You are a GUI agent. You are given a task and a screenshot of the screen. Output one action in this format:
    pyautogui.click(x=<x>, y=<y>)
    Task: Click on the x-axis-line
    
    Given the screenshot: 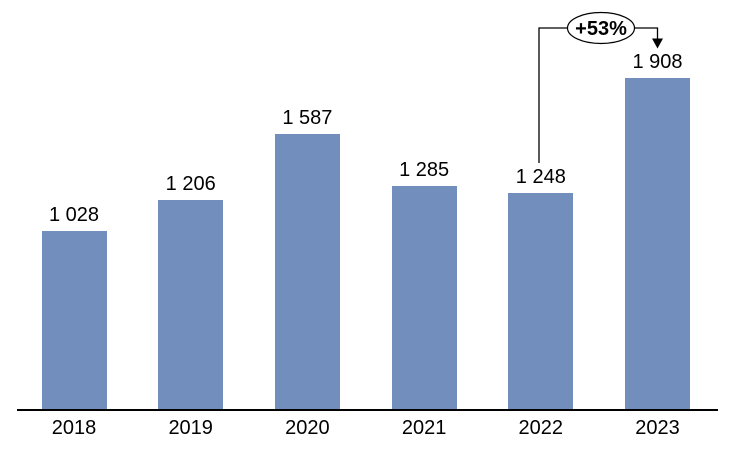 What is the action you would take?
    pyautogui.click(x=367, y=410)
    